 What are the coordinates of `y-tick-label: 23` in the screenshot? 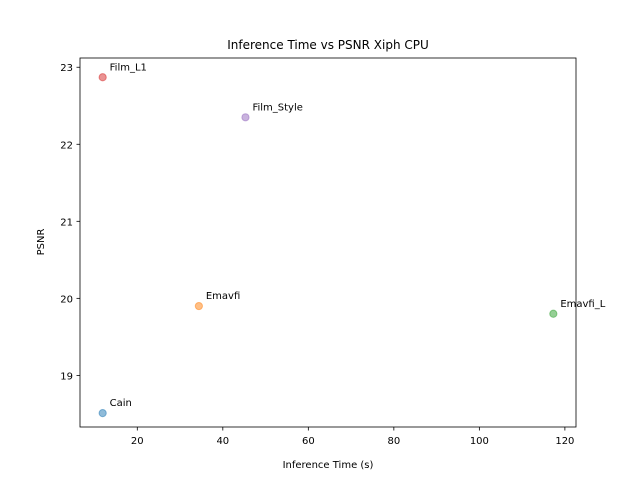 It's located at (66, 68).